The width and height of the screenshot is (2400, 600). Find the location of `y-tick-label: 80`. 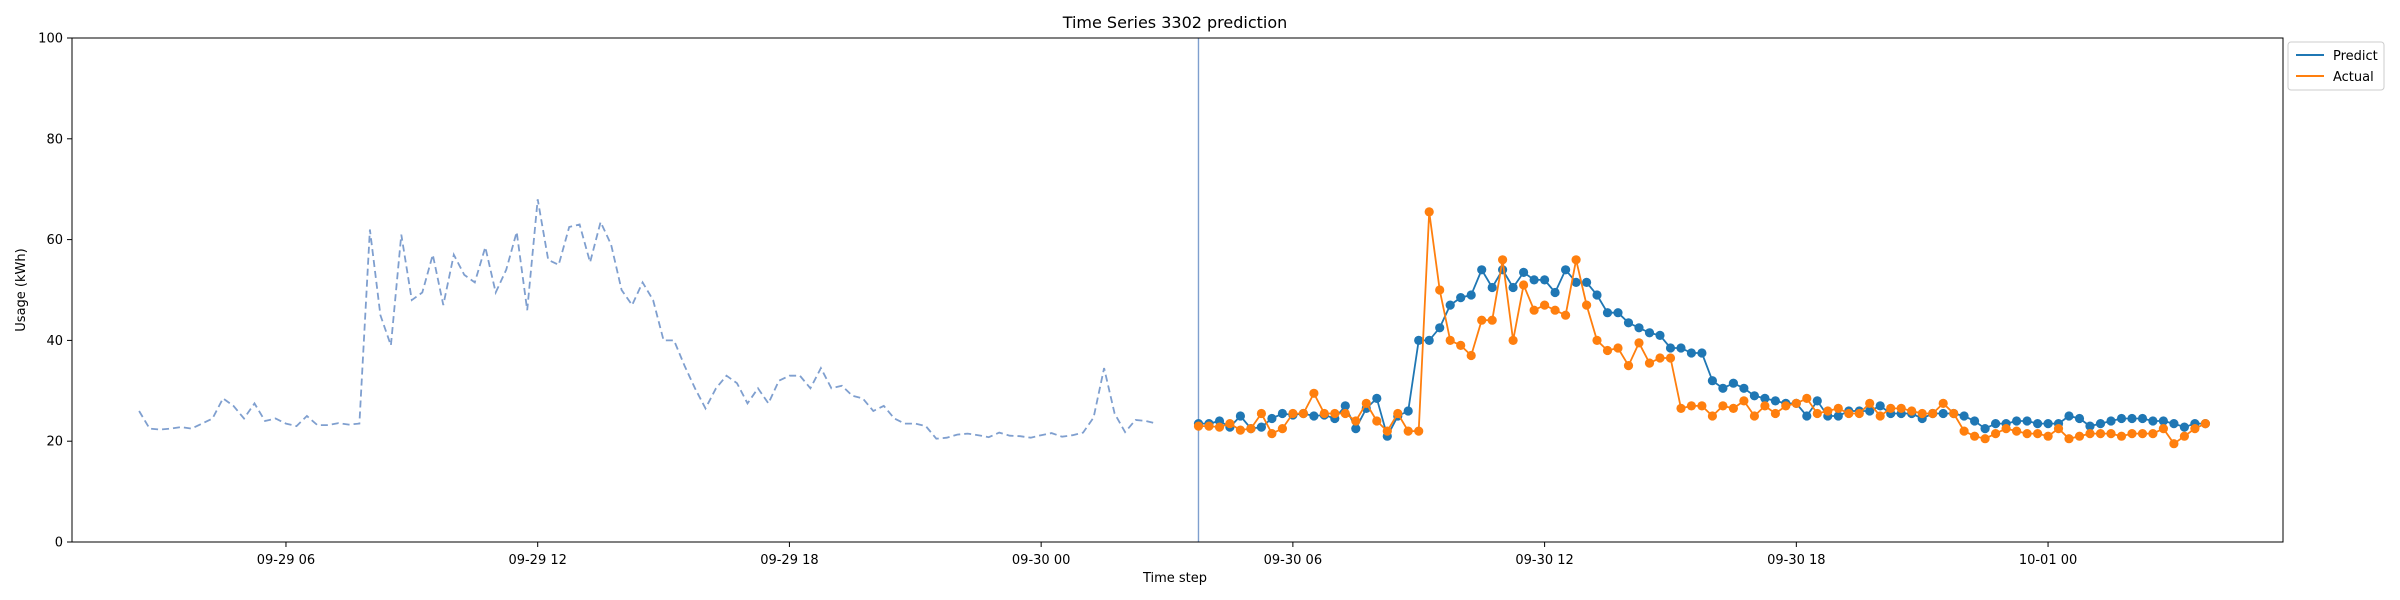

y-tick-label: 80 is located at coordinates (54, 139).